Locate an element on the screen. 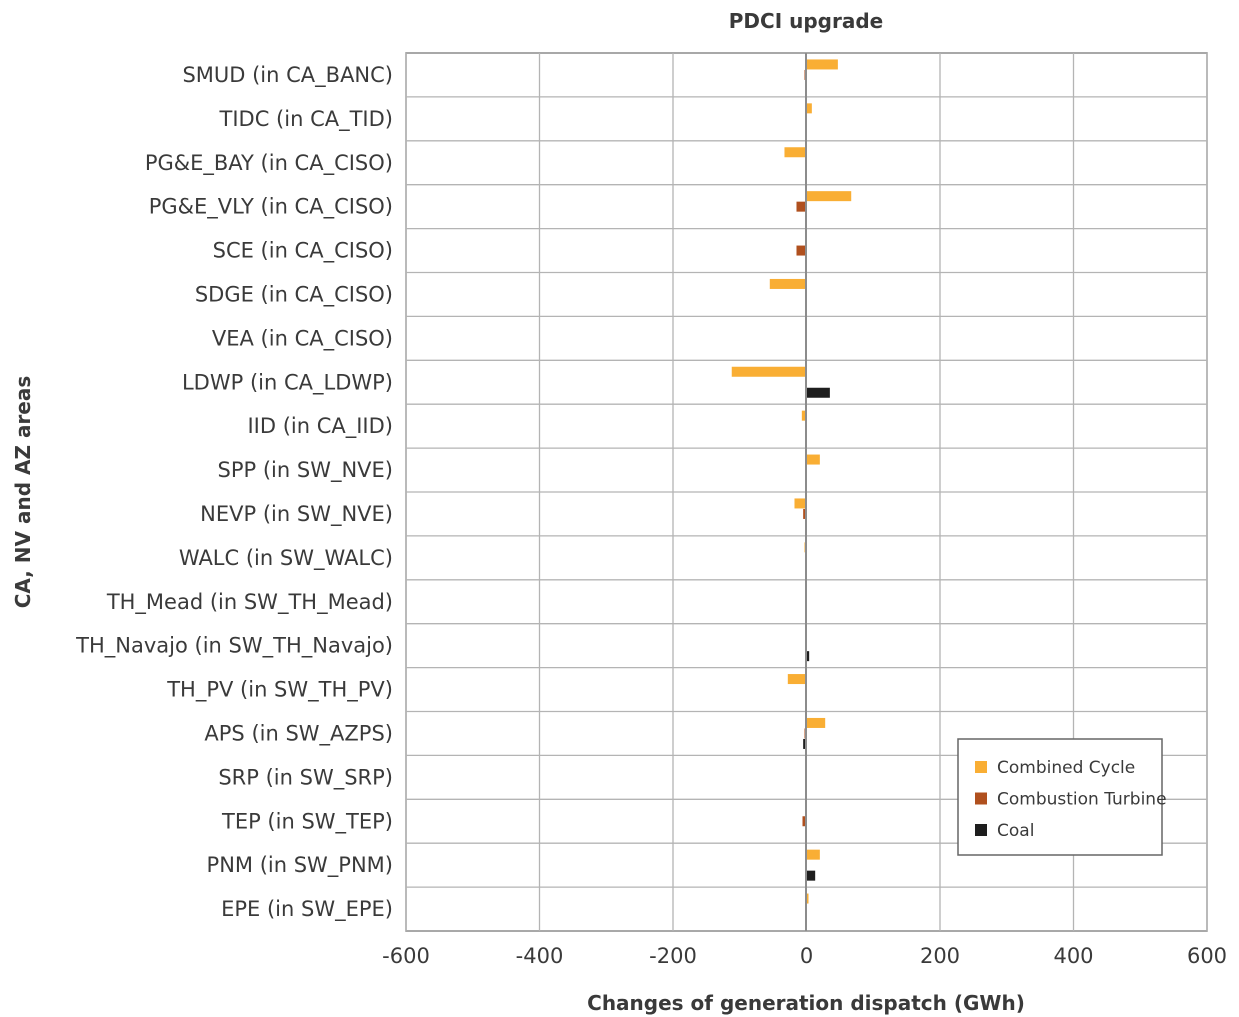  category-label: PG&E_VLY (in CA_CISO) is located at coordinates (271, 207).